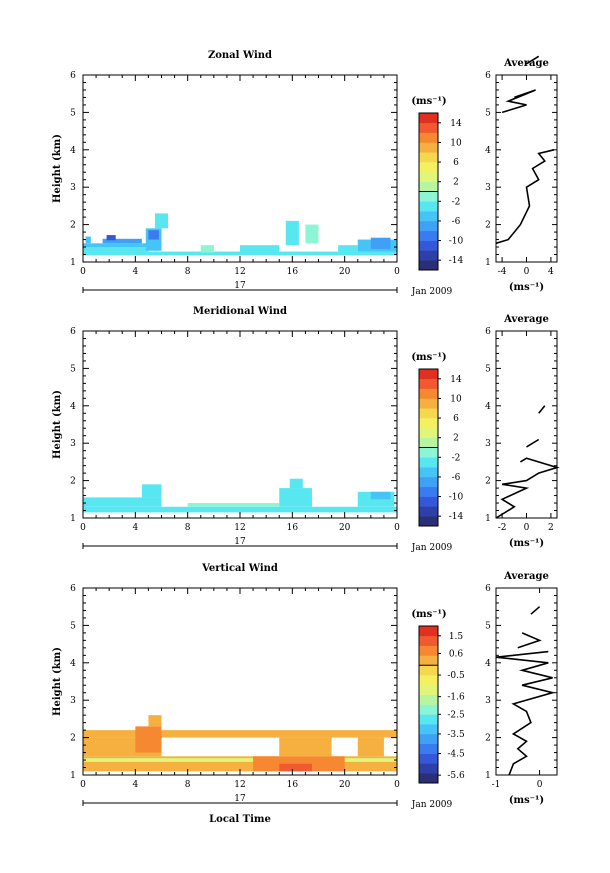  I want to click on colorbar-tick-label: -14, so click(456, 261).